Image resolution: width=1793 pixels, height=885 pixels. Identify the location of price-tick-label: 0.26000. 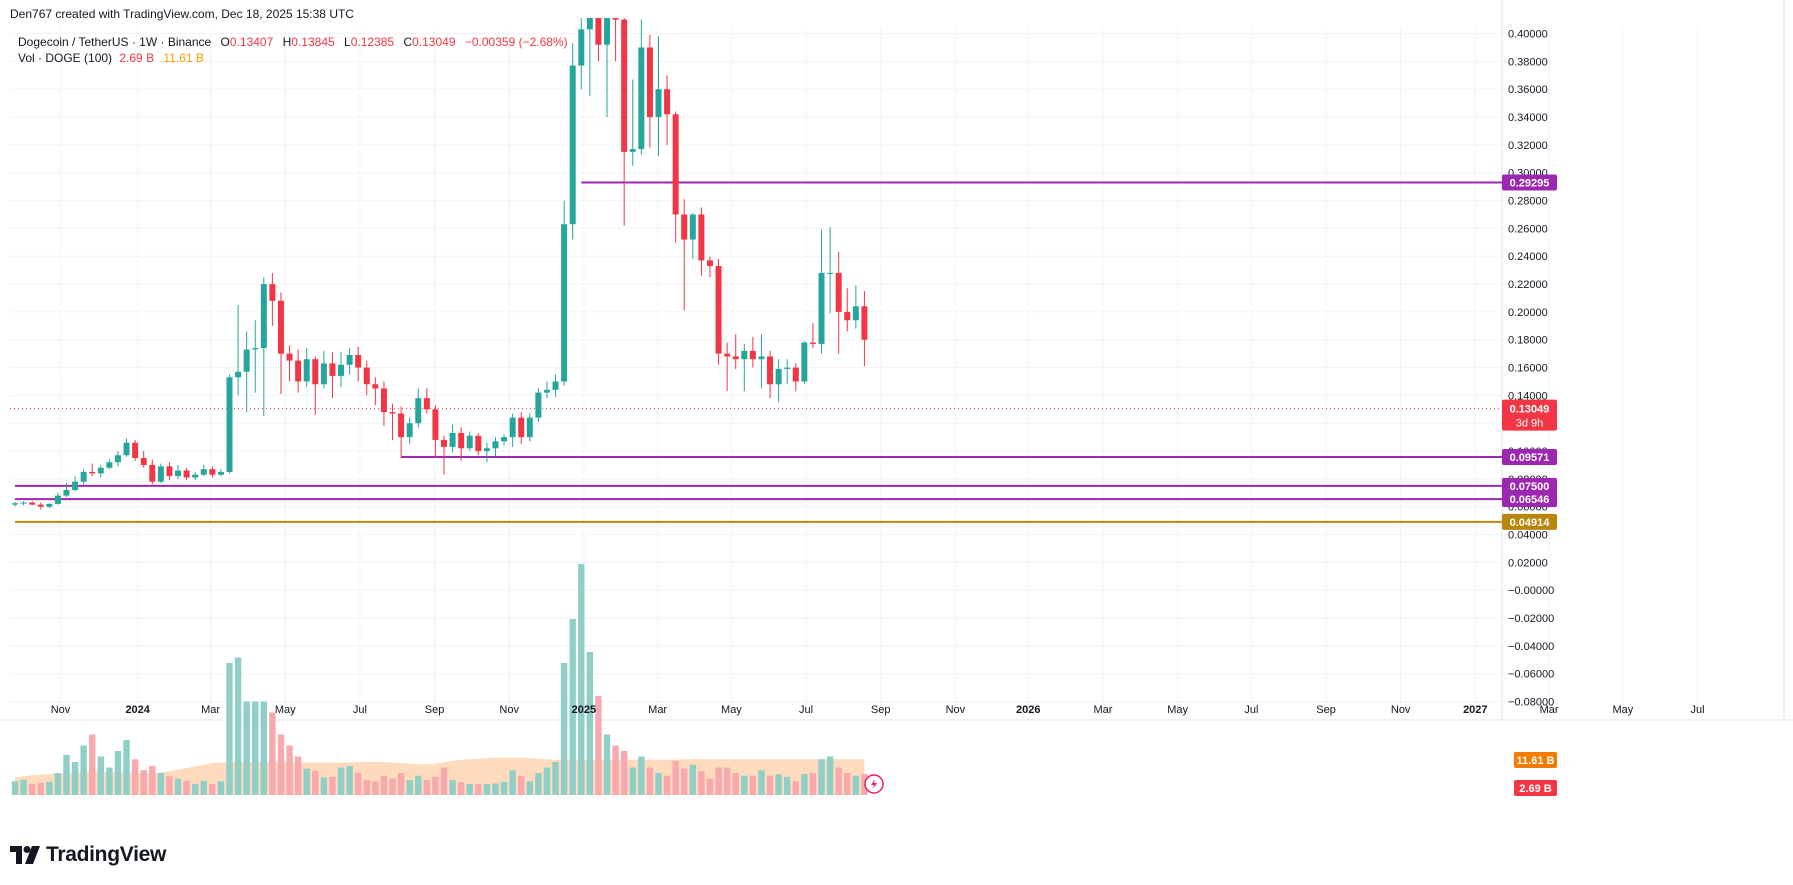
(1528, 229).